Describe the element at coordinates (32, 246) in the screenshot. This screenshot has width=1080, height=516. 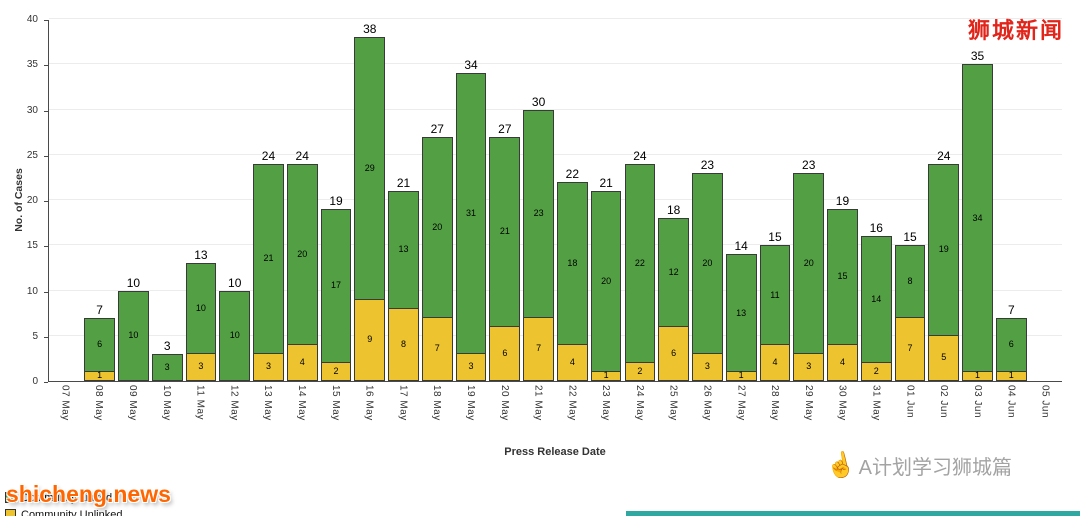
I see `y-tick-label: 15` at that location.